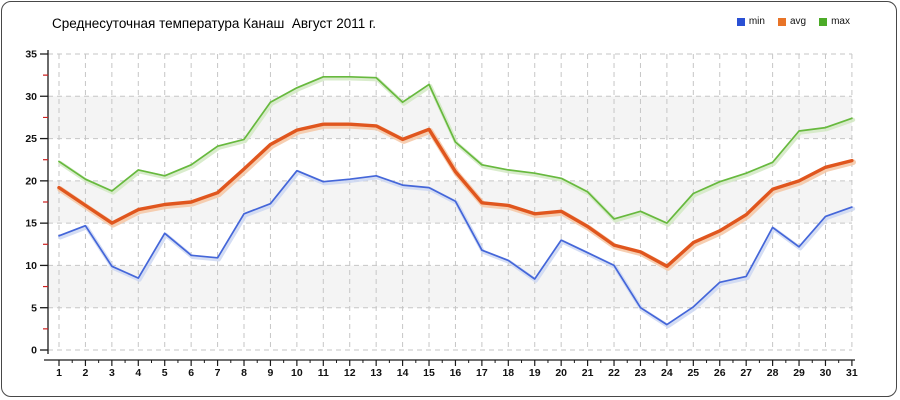 This screenshot has height=400, width=900. Describe the element at coordinates (773, 373) in the screenshot. I see `x-tick-label: 28` at that location.